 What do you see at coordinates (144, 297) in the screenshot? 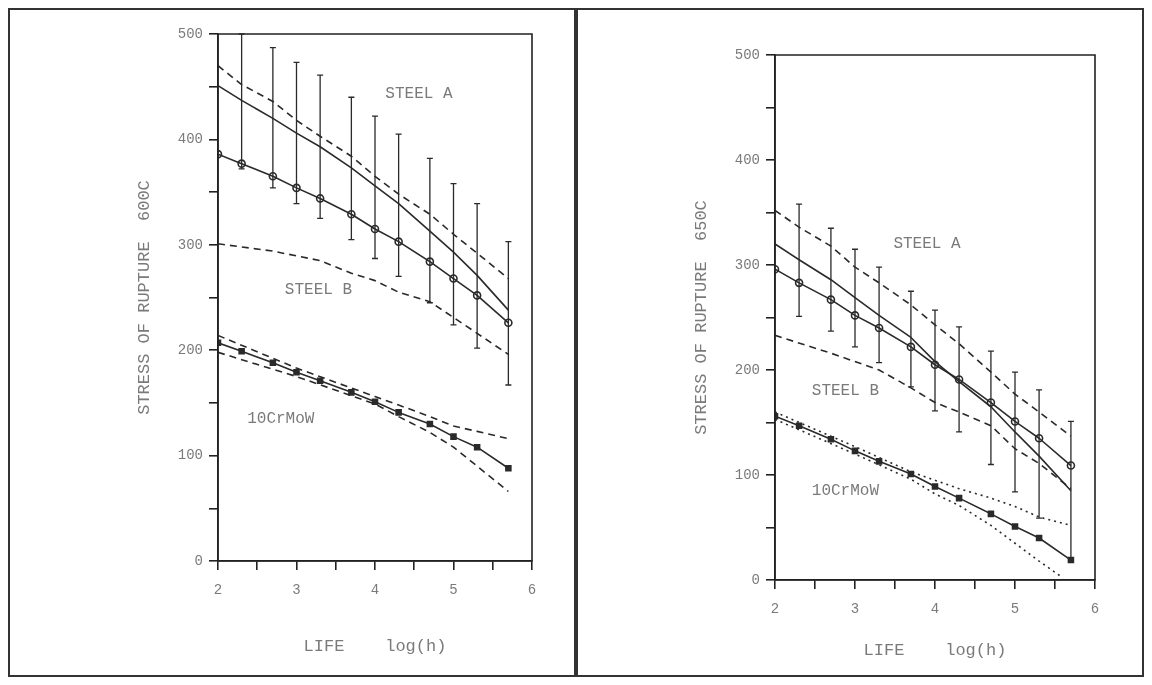
I see `y-axis-title: STRESS OF RUPTURE 600C` at bounding box center [144, 297].